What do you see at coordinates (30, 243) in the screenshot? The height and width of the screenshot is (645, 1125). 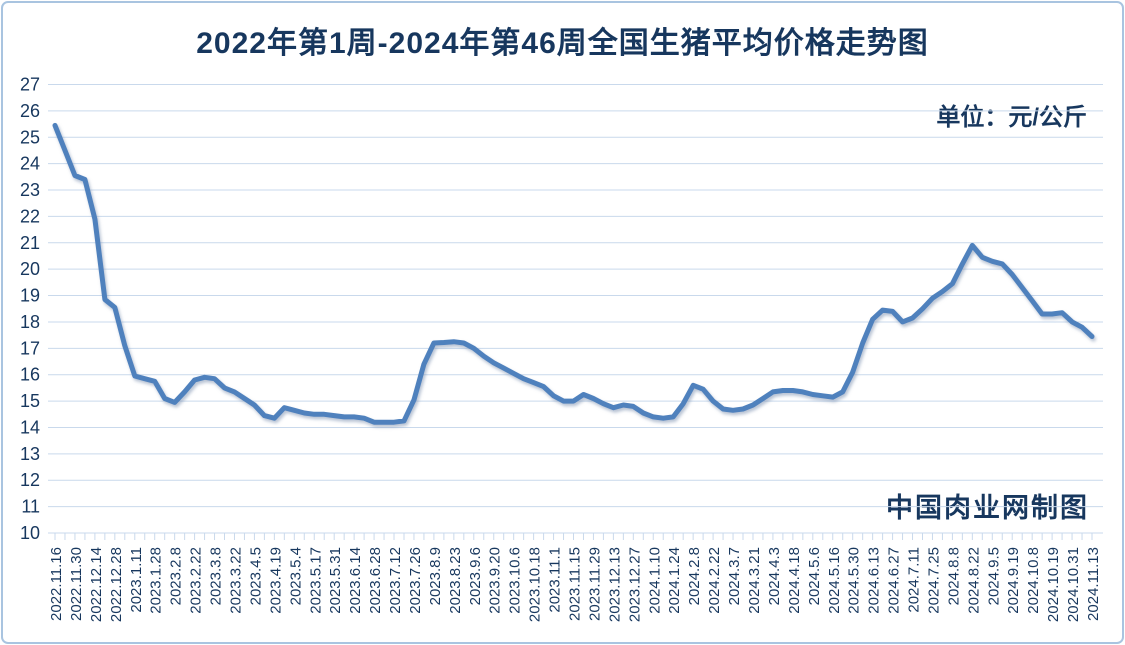 I see `y-tick-label: 21` at bounding box center [30, 243].